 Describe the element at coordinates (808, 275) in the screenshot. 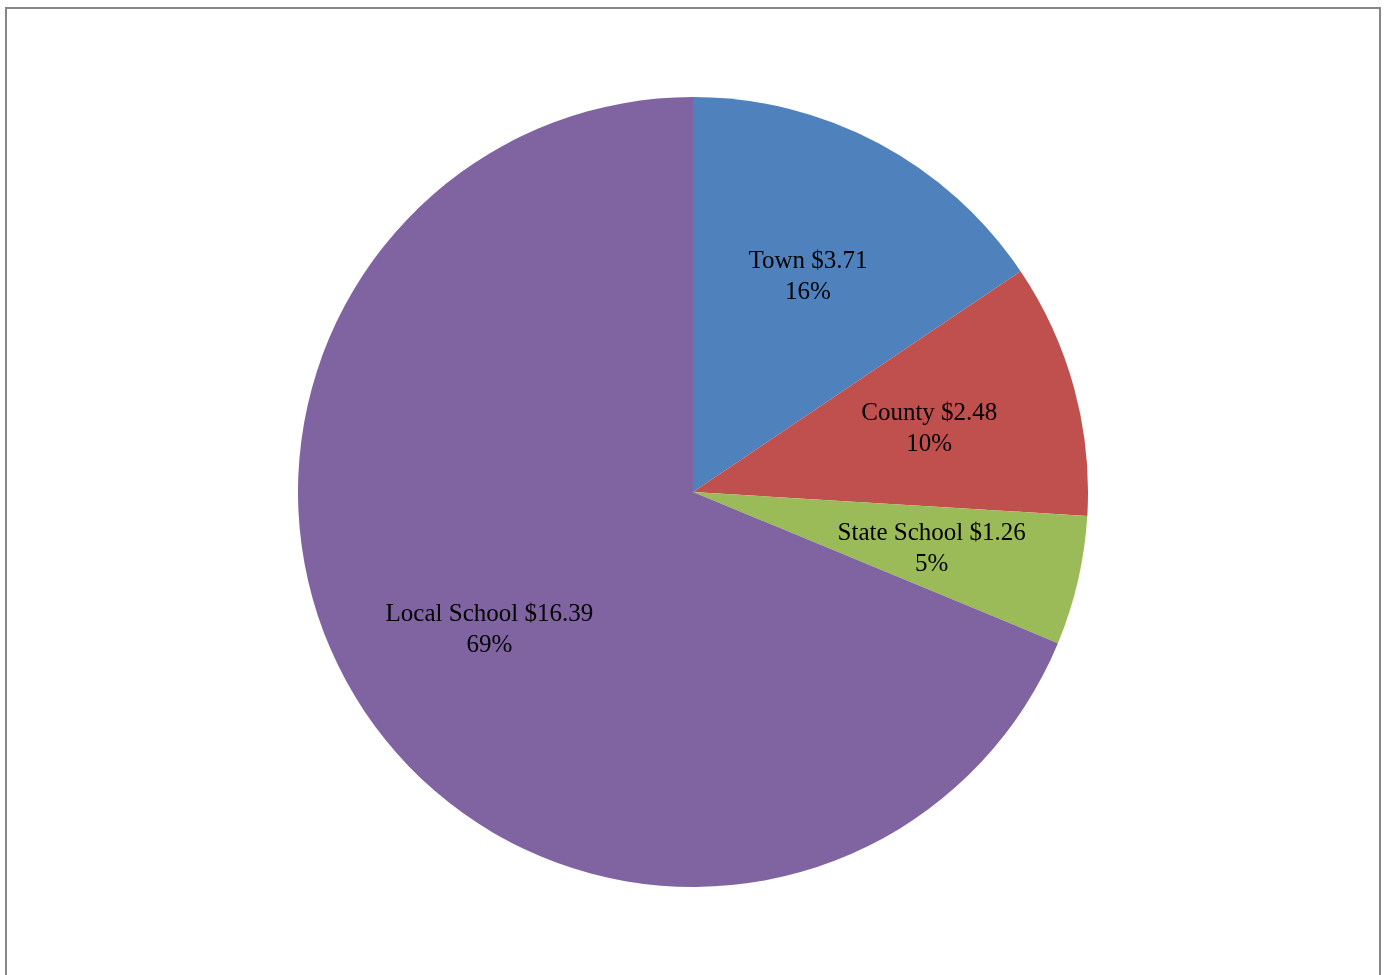

I see `slice-label: Town $3.71 16%` at that location.